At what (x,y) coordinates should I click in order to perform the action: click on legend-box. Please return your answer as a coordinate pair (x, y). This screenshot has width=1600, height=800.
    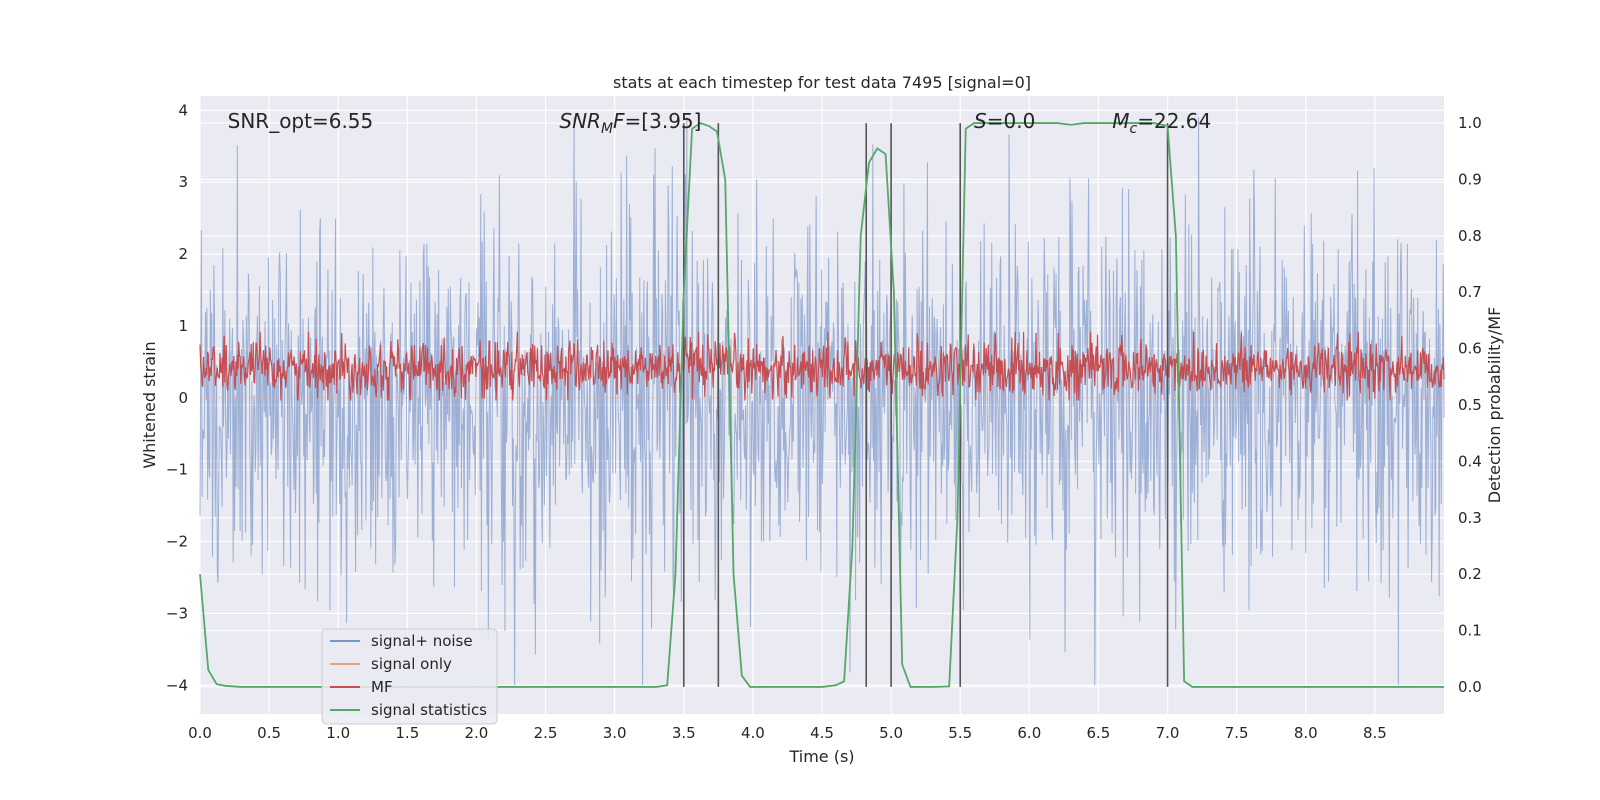
    Looking at the image, I should click on (409, 676).